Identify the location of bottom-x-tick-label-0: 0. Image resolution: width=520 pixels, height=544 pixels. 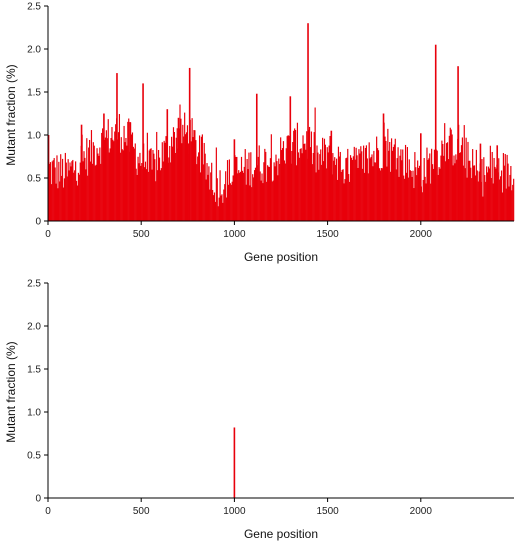
(48, 511).